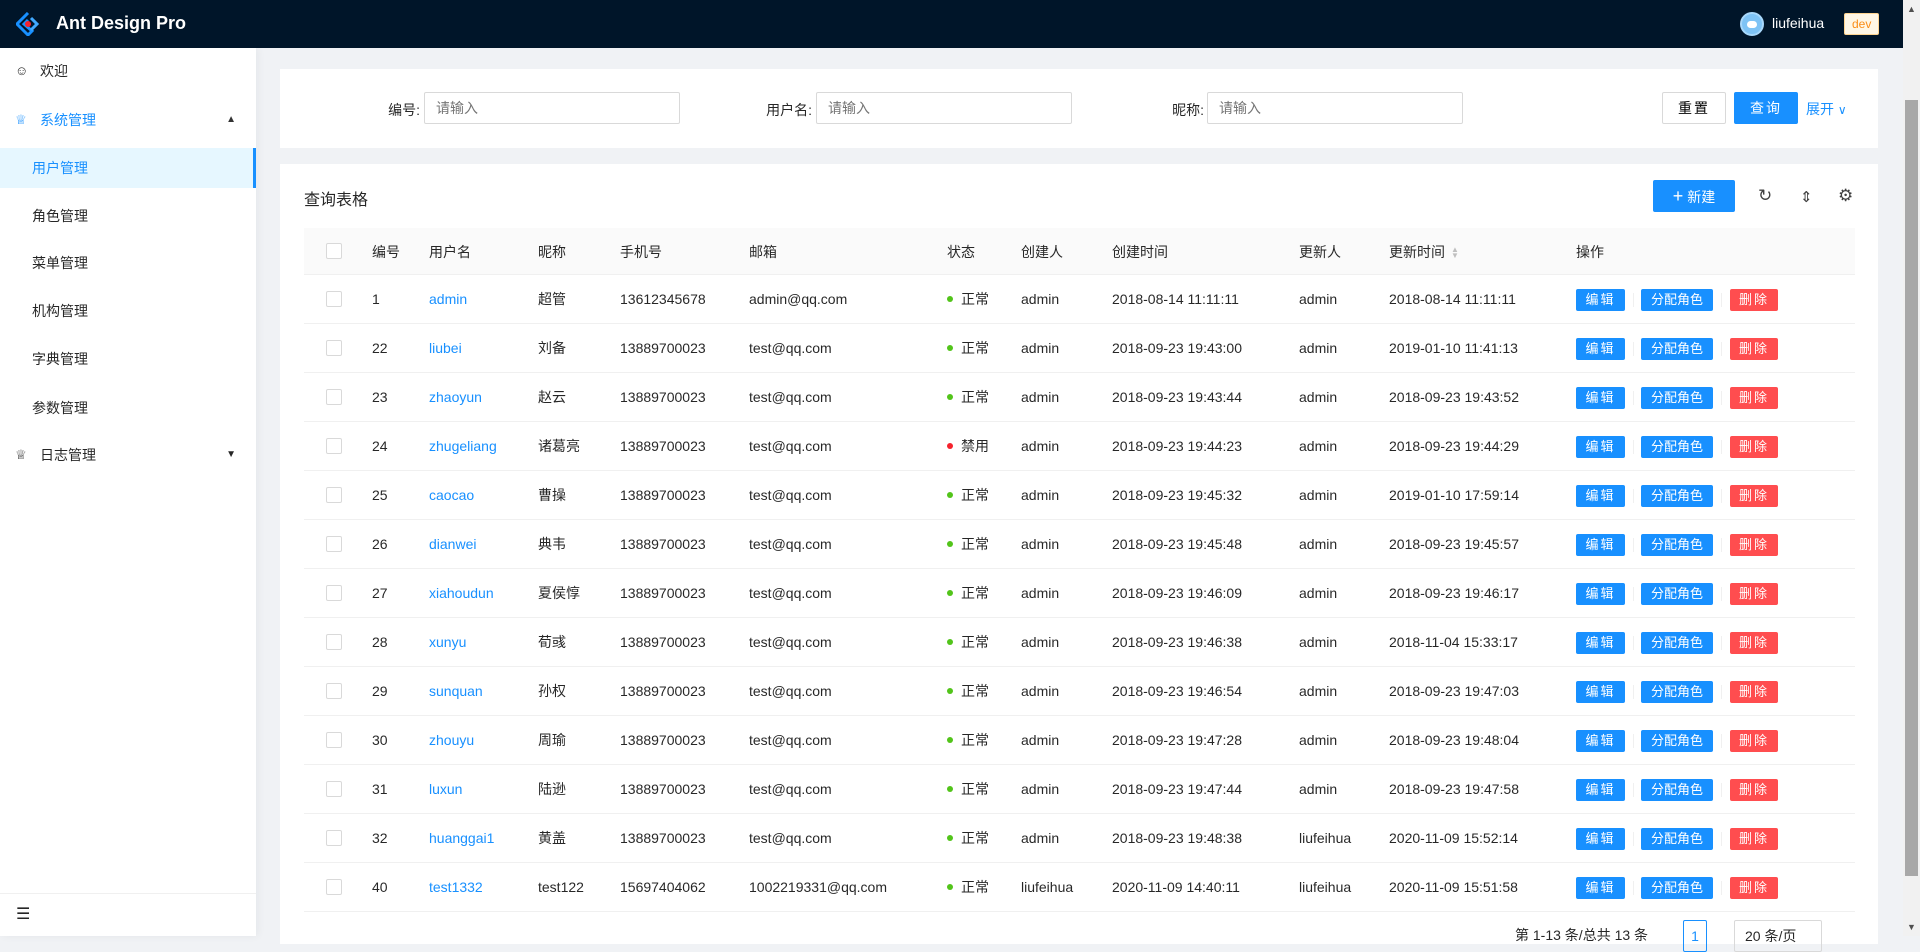 This screenshot has height=952, width=1920. What do you see at coordinates (452, 495) in the screenshot?
I see `cell-username: caocao` at bounding box center [452, 495].